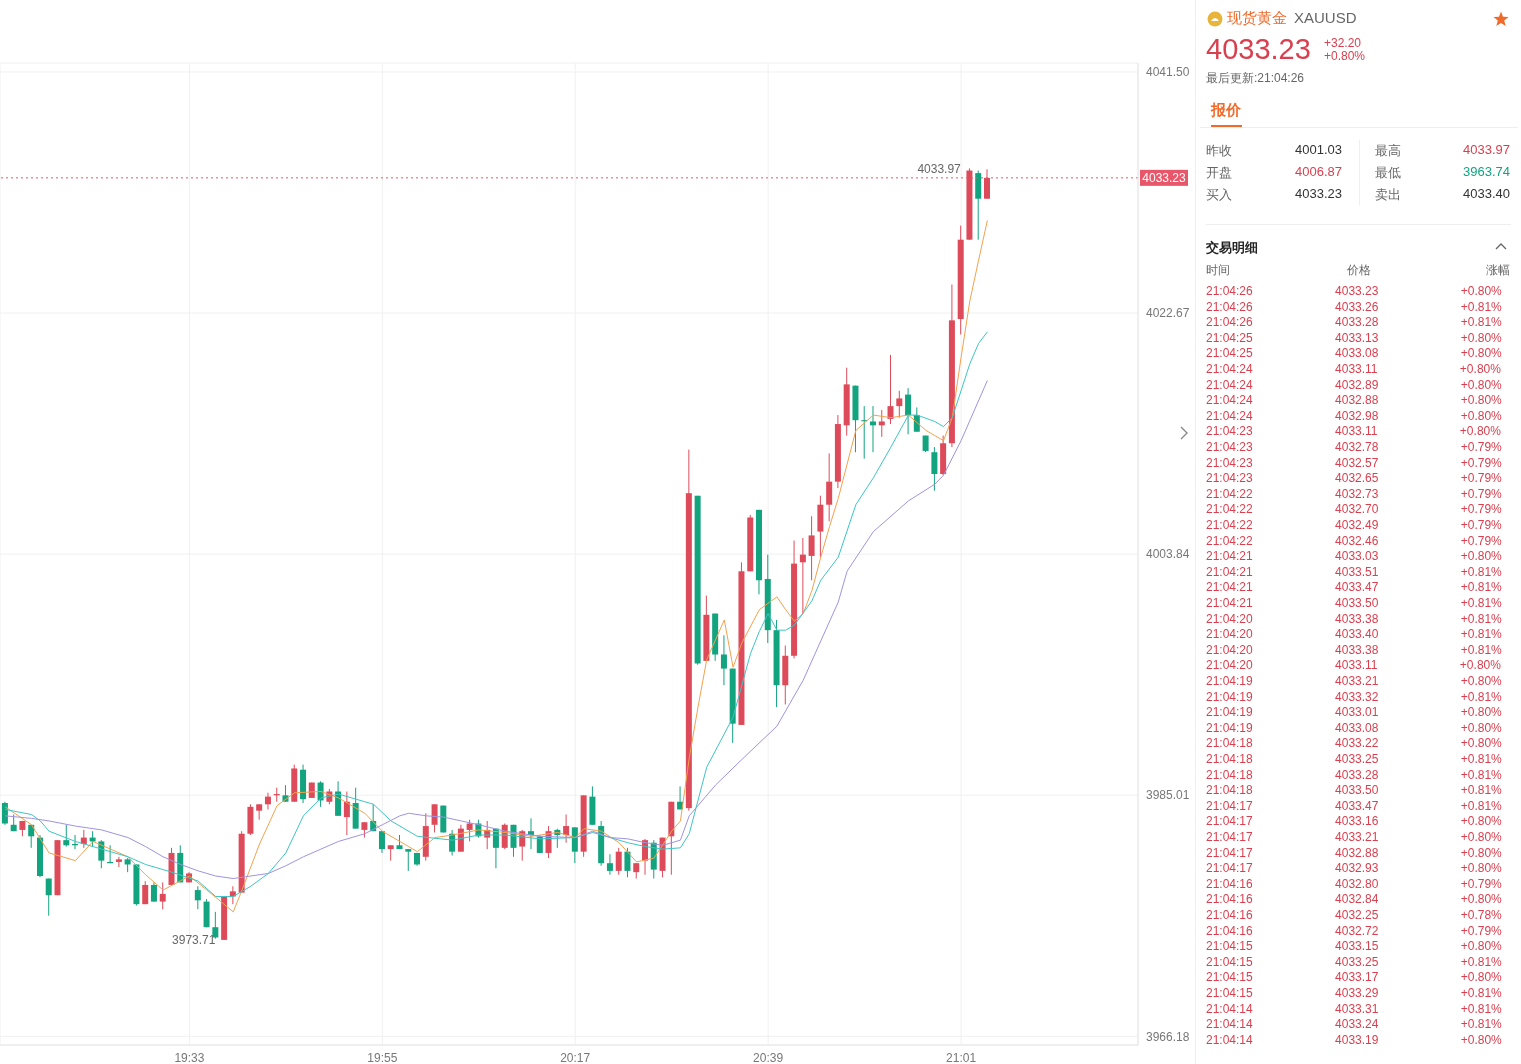  What do you see at coordinates (1354, 899) in the screenshot?
I see `text: 21:04:16 4032.84 +0.80%` at bounding box center [1354, 899].